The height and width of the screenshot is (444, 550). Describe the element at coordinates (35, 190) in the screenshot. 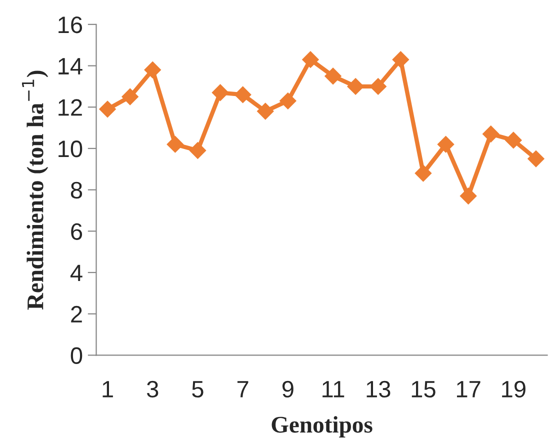

I see `y-axis-title: Rendimiento (ton ha$^{−1}$)` at that location.